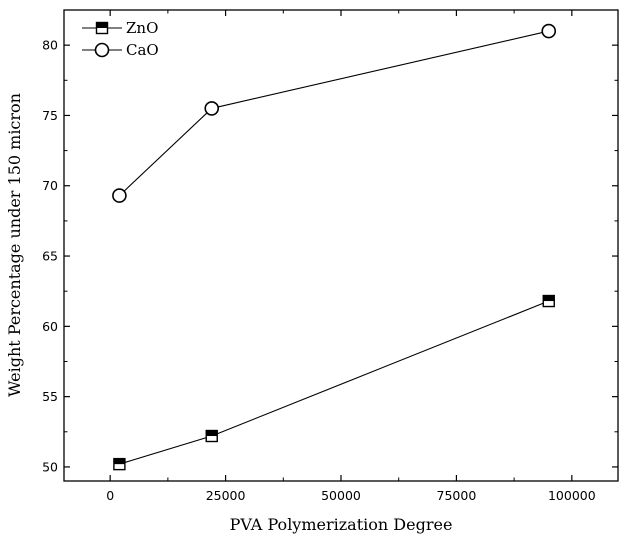 The width and height of the screenshot is (633, 541). I want to click on legend-marker-ZnO, so click(102, 28).